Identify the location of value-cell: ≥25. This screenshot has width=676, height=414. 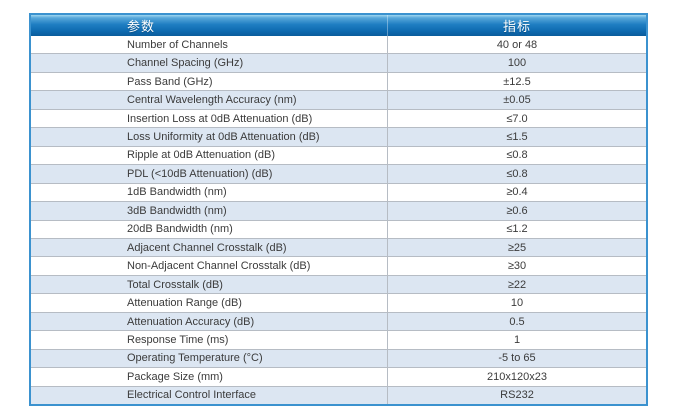
(517, 247).